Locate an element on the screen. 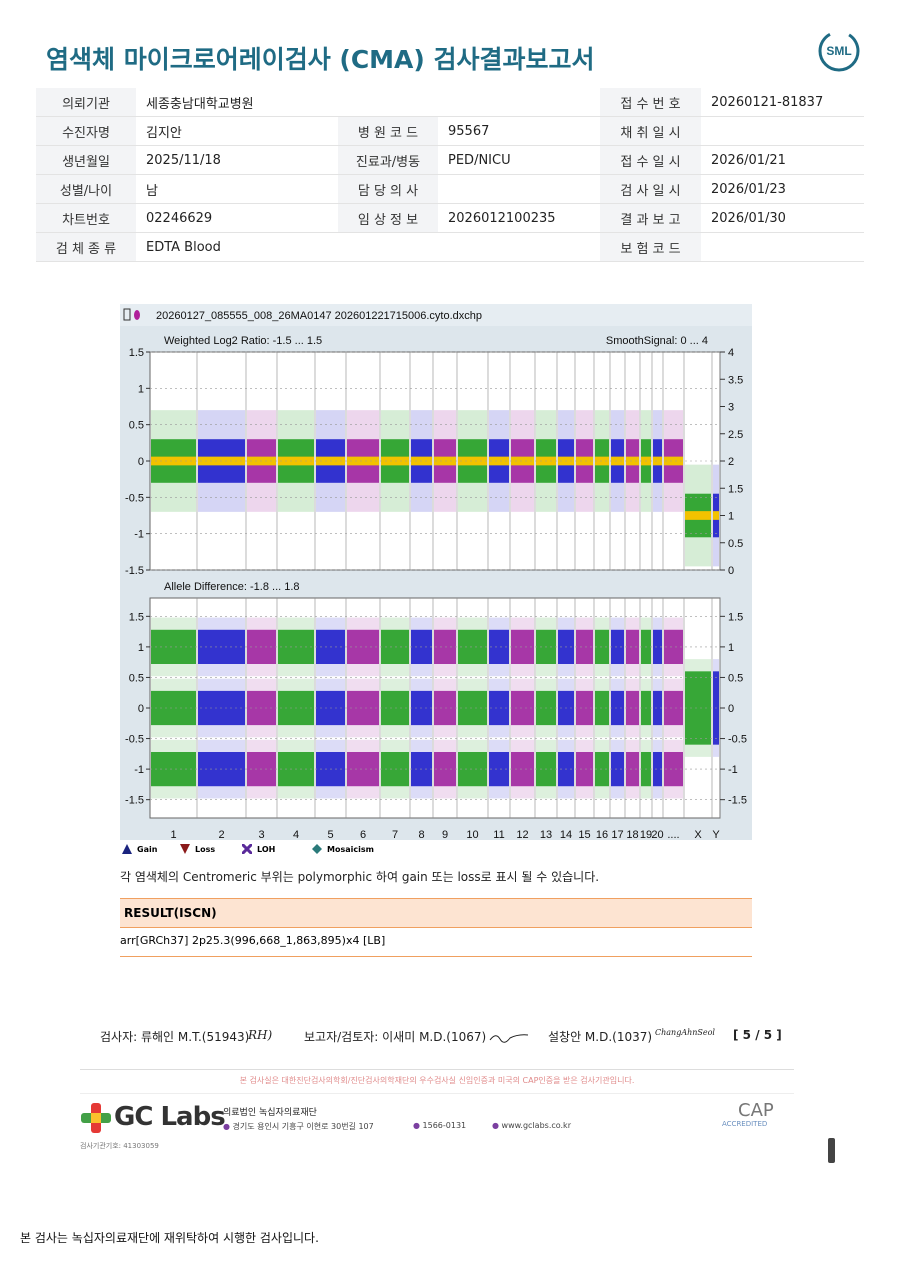  chromosome-label: 1 is located at coordinates (173, 834).